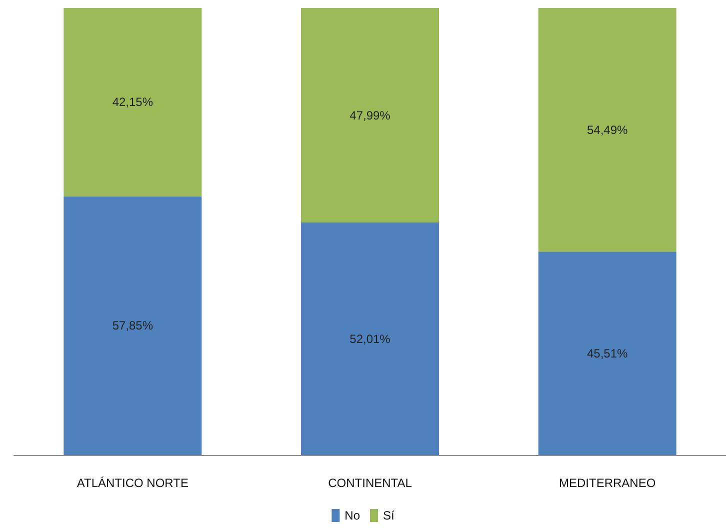 Image resolution: width=726 pixels, height=529 pixels. Describe the element at coordinates (607, 483) in the screenshot. I see `x-tick-label: MEDITERRANEO` at that location.